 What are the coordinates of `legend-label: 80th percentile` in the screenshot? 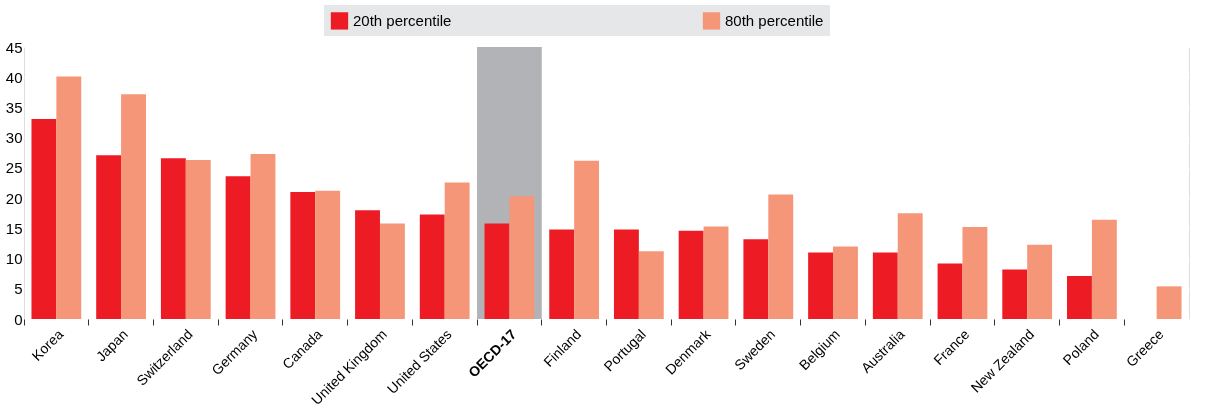 It's located at (774, 20).